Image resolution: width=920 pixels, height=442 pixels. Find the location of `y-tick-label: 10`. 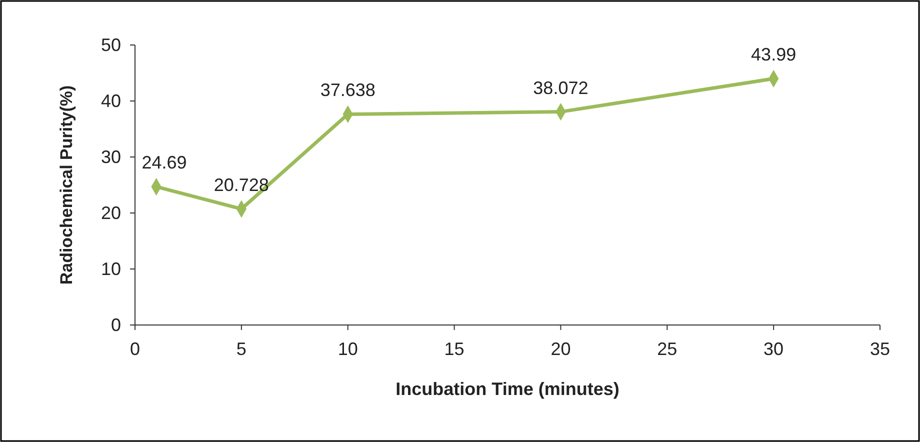

y-tick-label: 10 is located at coordinates (110, 269).